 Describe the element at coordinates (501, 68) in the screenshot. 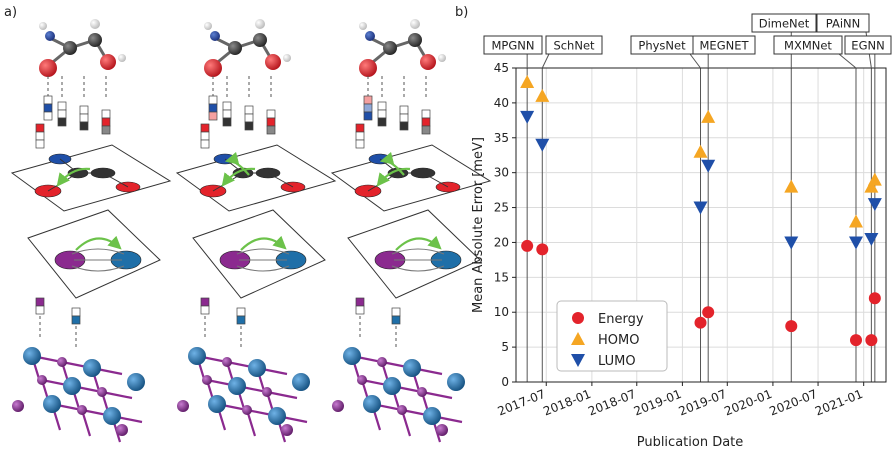

I see `y-tick-label: 45` at that location.